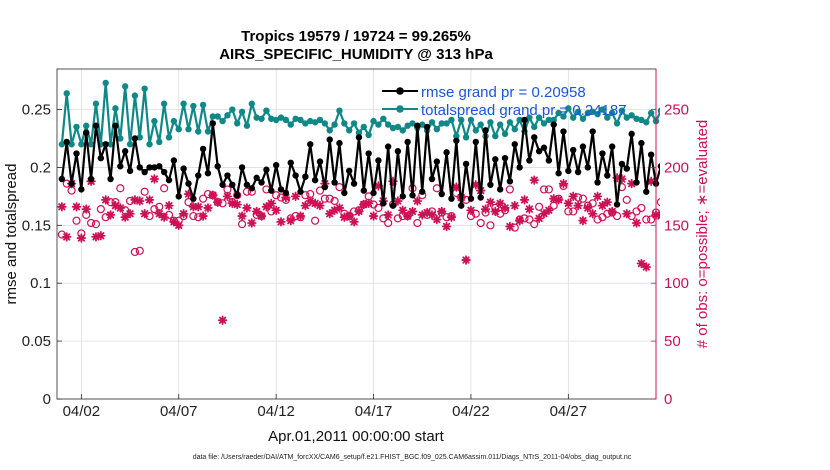 This screenshot has width=830, height=470. I want to click on y-tick-label: 0.2, so click(40, 167).